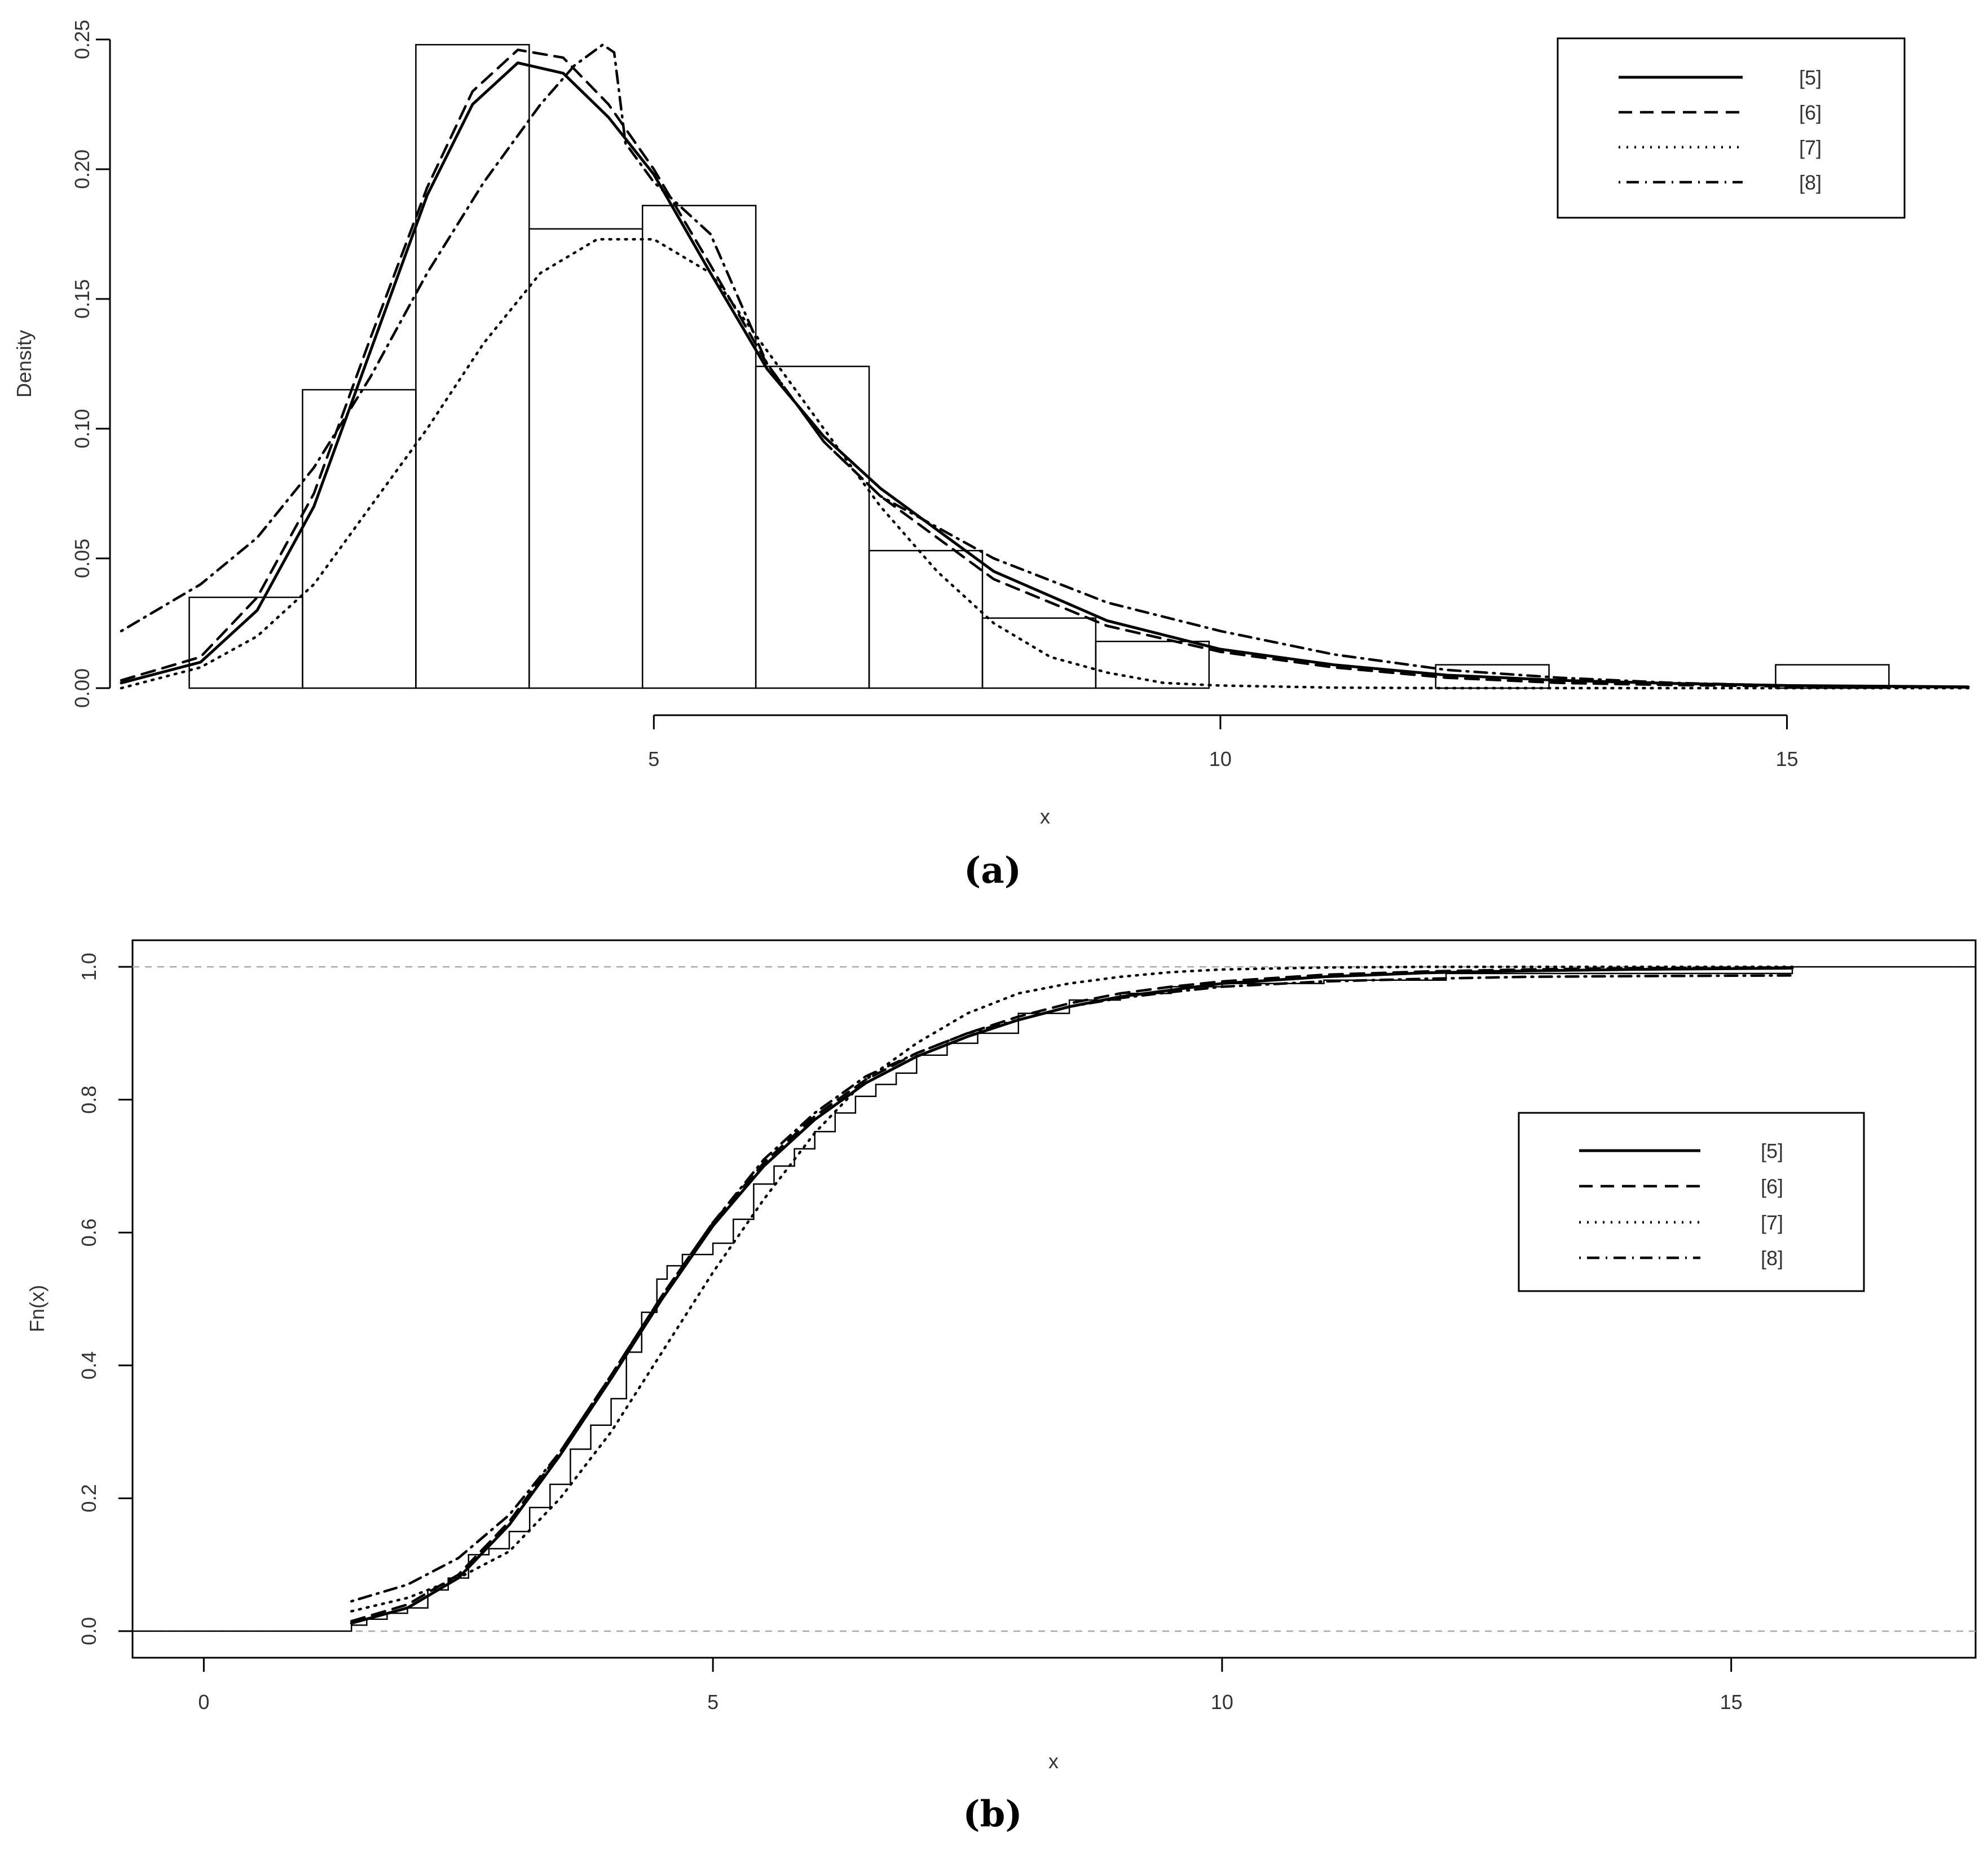 The height and width of the screenshot is (1854, 1988). What do you see at coordinates (82, 39) in the screenshot?
I see `panel-a-y-tick-label: 0.25` at bounding box center [82, 39].